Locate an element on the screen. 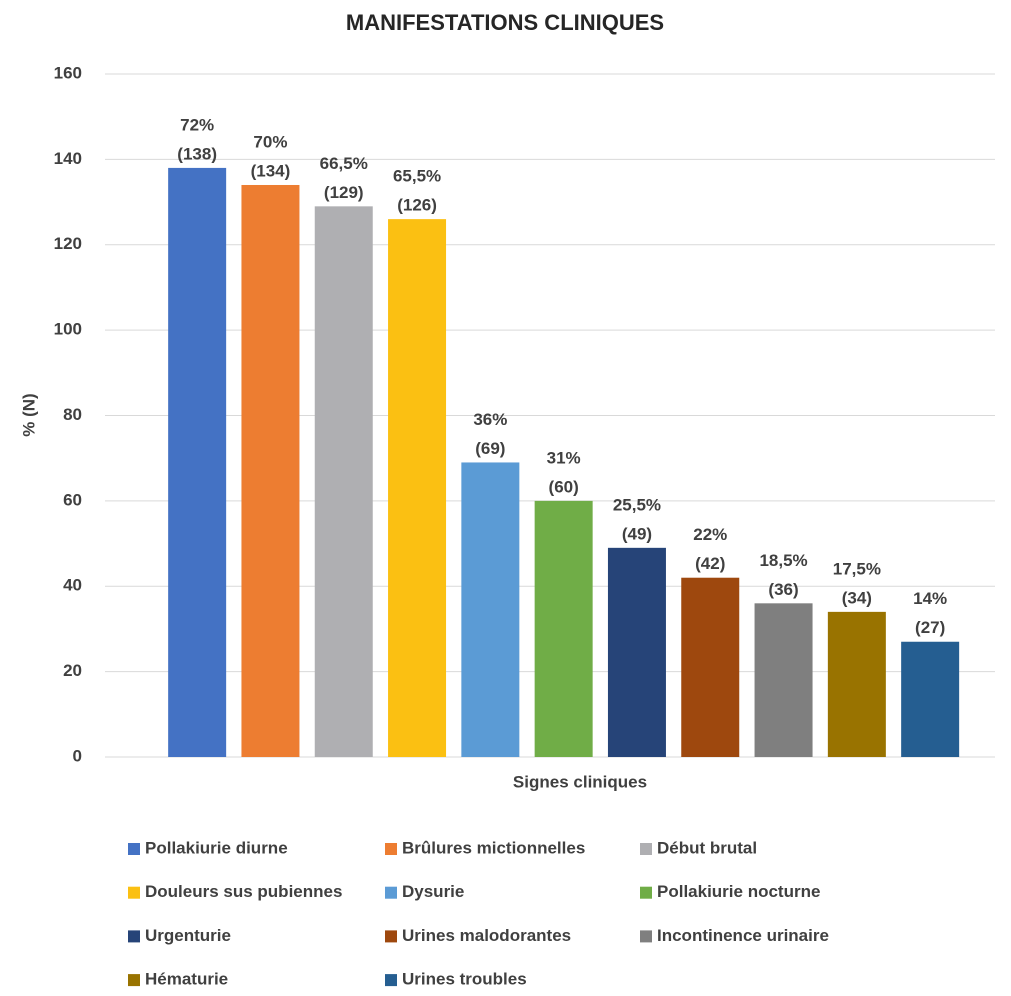 This screenshot has height=996, width=1011. data-label: (60) is located at coordinates (564, 486).